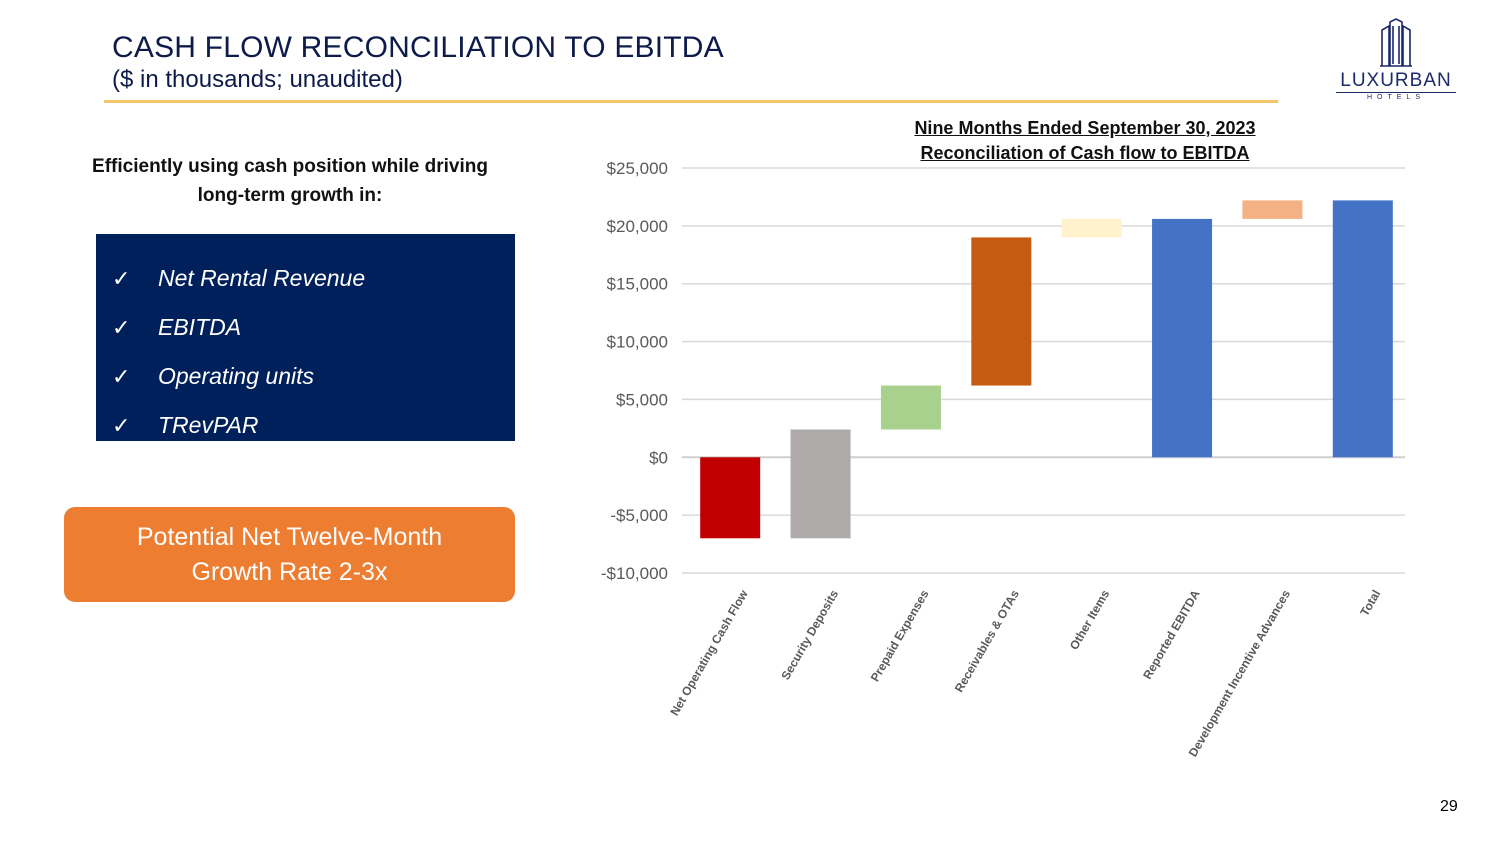 Image resolution: width=1500 pixels, height=844 pixels. I want to click on x-category-label: Net Operating Cash Flow, so click(709, 652).